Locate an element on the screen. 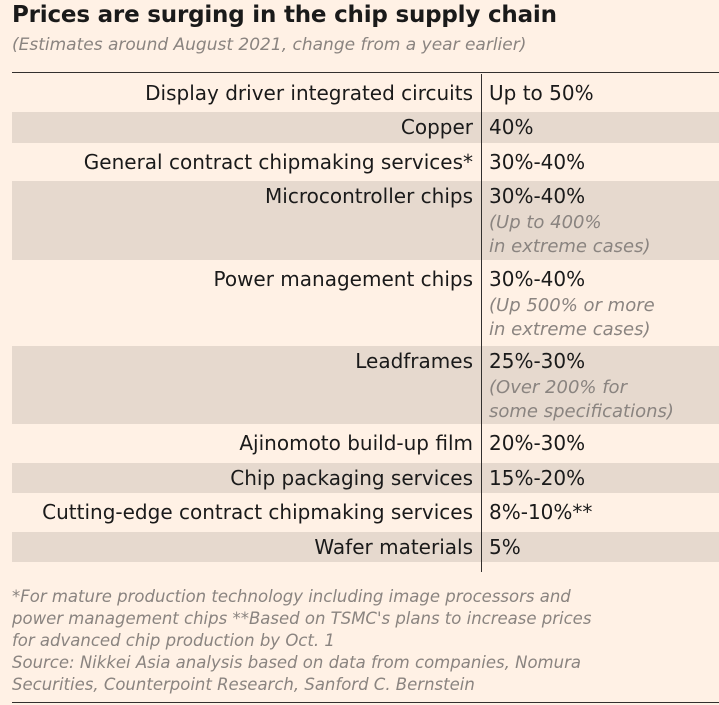  change-value: Up to 50% is located at coordinates (604, 93).